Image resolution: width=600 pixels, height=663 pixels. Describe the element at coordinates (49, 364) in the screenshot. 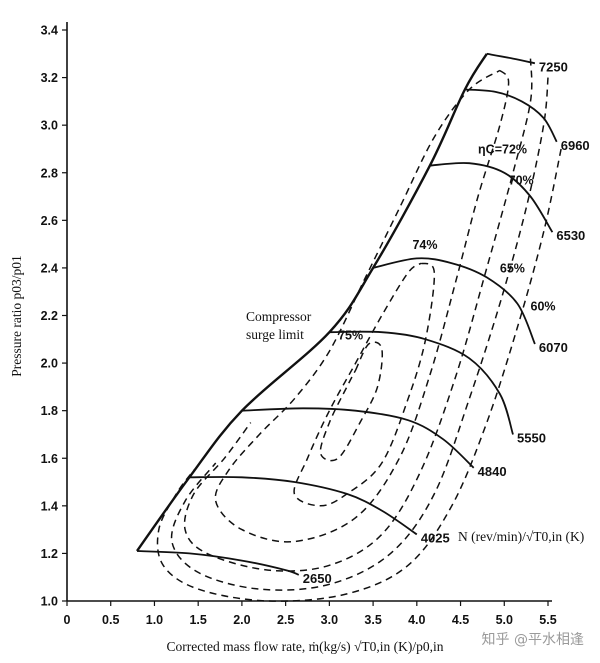

I see `y-tick-label: 2.0` at that location.